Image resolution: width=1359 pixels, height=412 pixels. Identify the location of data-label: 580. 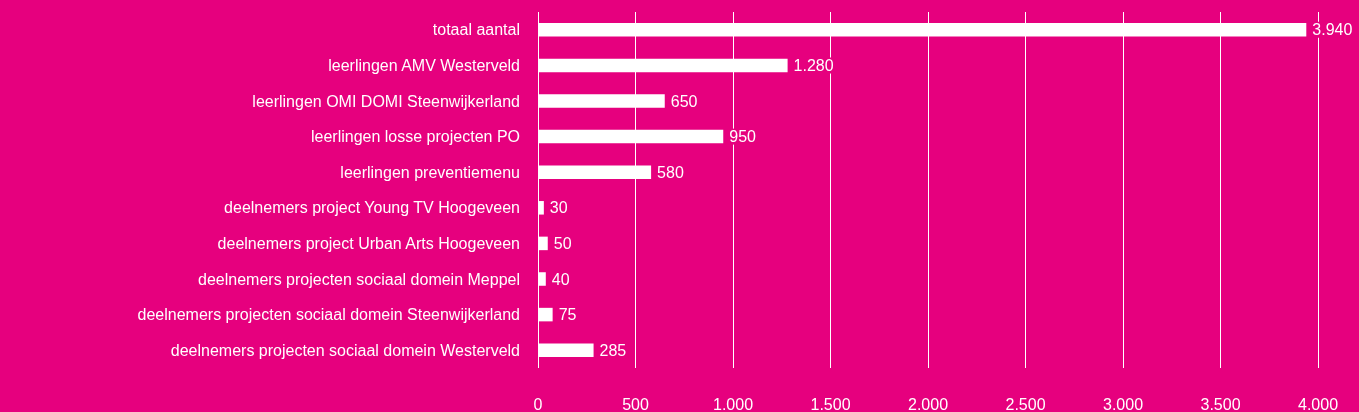
(670, 172).